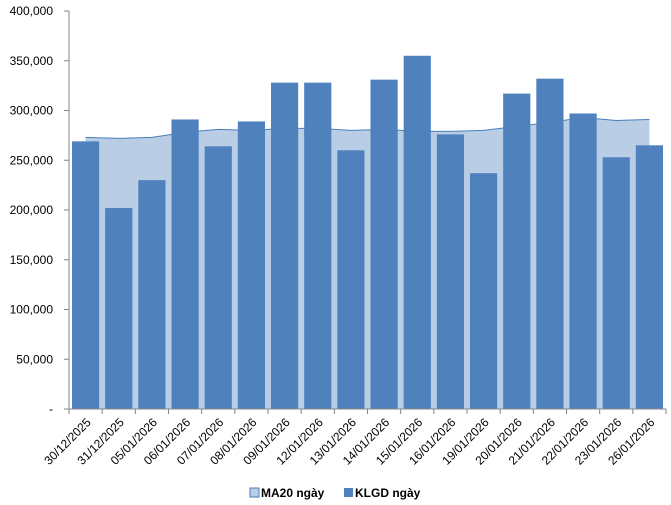 The width and height of the screenshot is (671, 505). Describe the element at coordinates (32, 210) in the screenshot. I see `y-tick-label: 200,000` at that location.